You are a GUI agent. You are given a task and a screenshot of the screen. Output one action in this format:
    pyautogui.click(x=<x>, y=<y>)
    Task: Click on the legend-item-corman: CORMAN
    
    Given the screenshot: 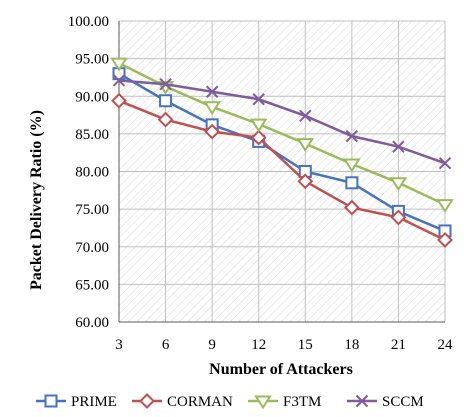 What is the action you would take?
    pyautogui.click(x=182, y=401)
    